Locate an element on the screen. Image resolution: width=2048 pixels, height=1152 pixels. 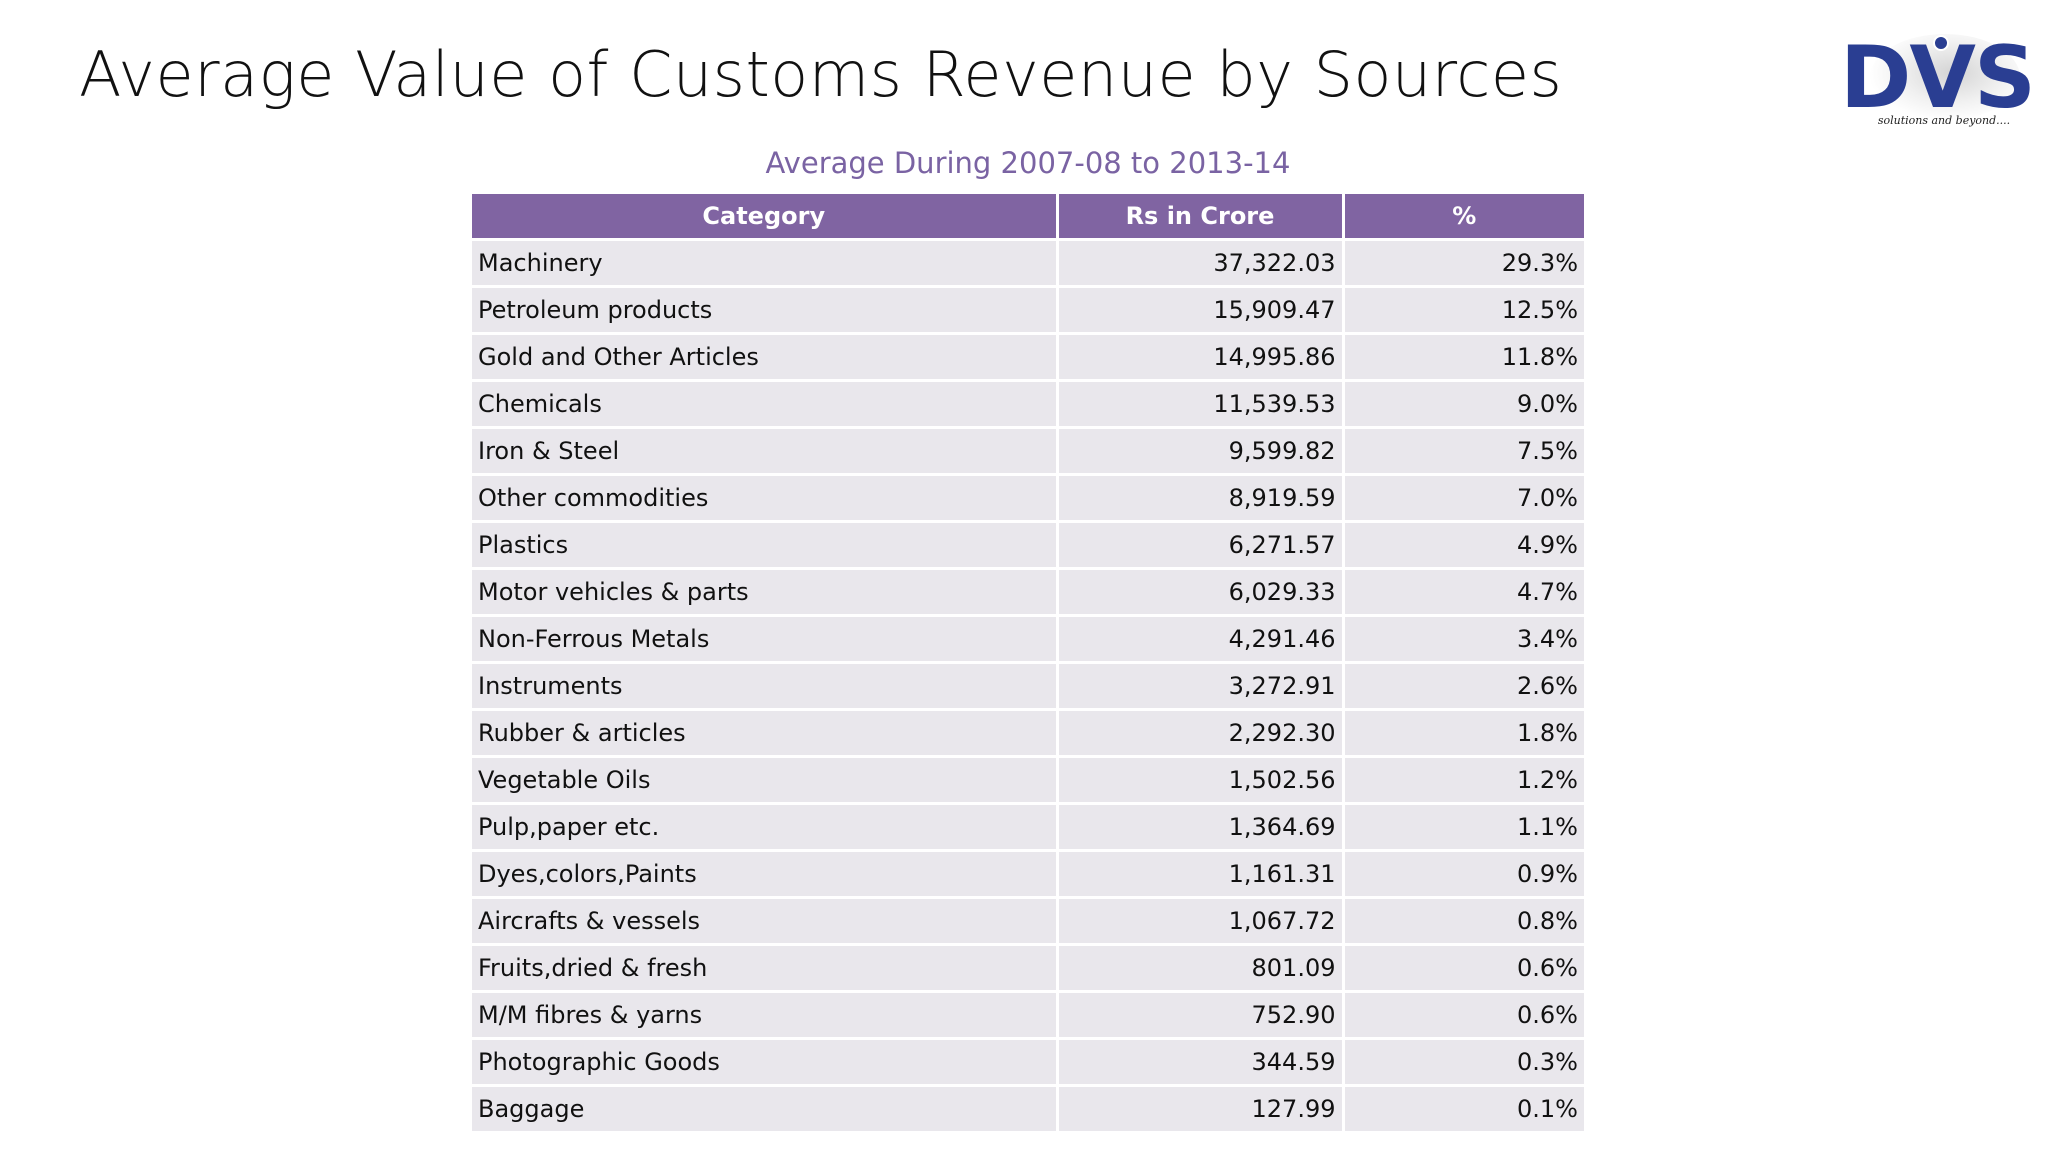
percent-cell: 11.8% is located at coordinates (1463, 357).